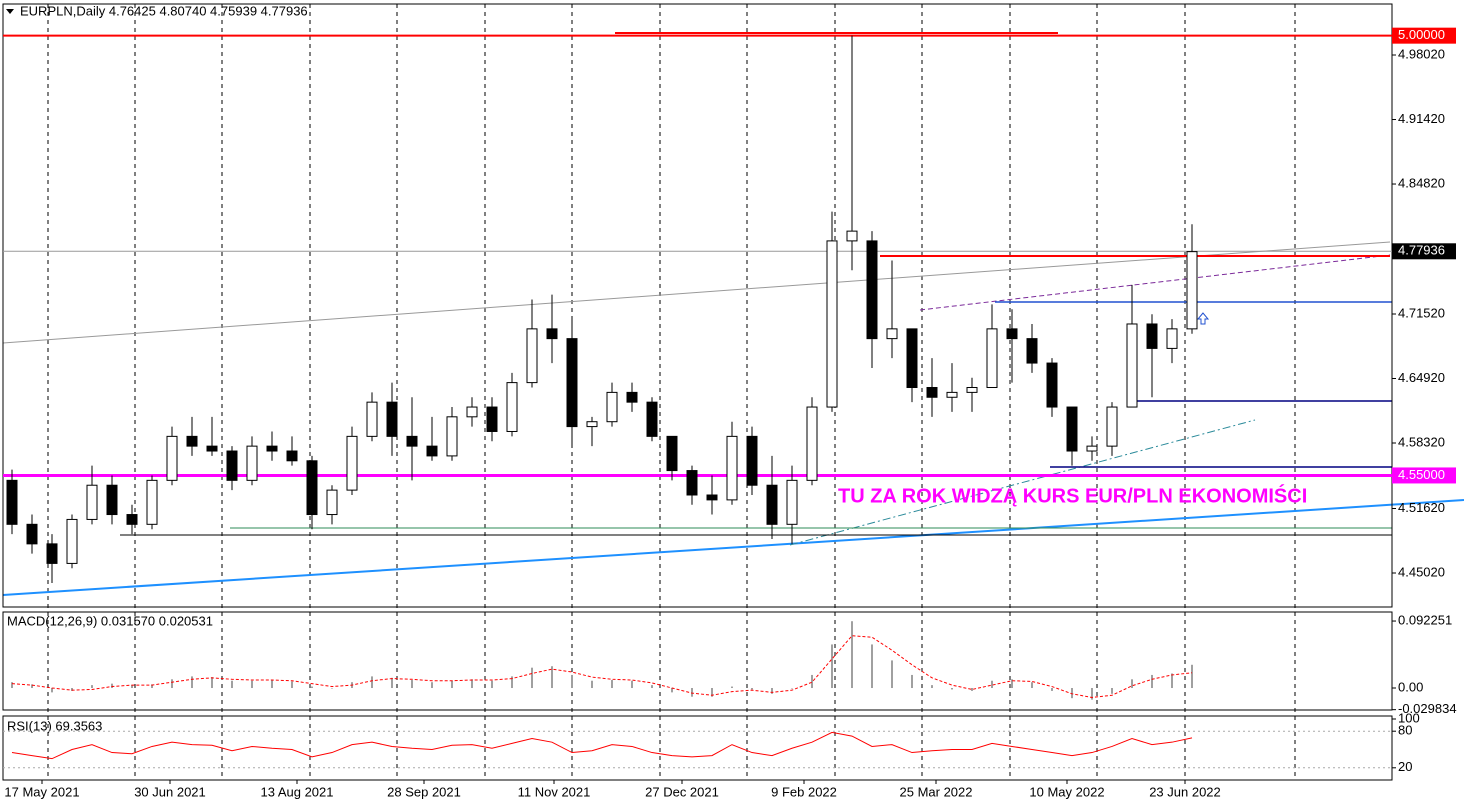 The width and height of the screenshot is (1464, 807). I want to click on x-tick-label: 11 Nov 2021, so click(554, 791).